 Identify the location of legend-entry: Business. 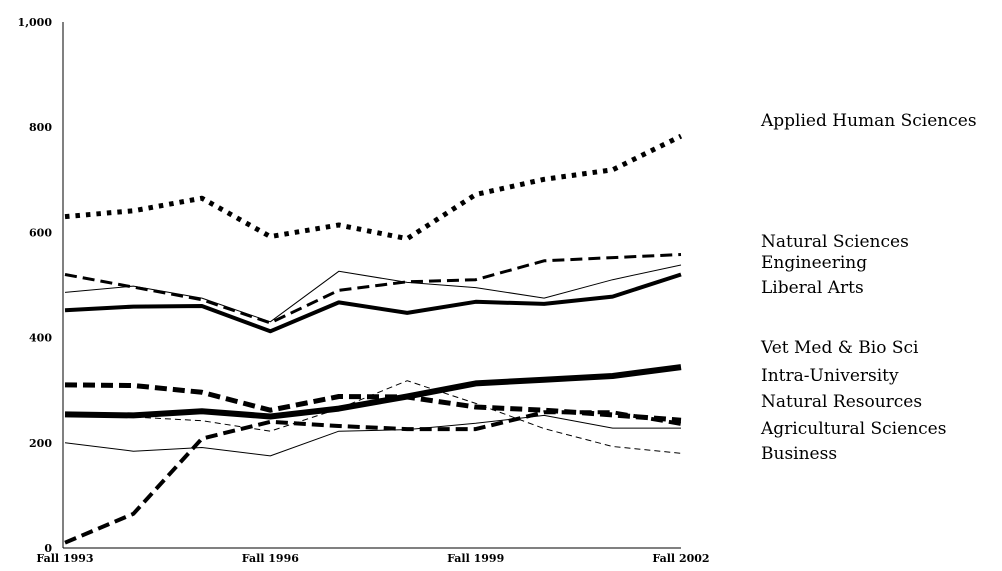
(799, 454).